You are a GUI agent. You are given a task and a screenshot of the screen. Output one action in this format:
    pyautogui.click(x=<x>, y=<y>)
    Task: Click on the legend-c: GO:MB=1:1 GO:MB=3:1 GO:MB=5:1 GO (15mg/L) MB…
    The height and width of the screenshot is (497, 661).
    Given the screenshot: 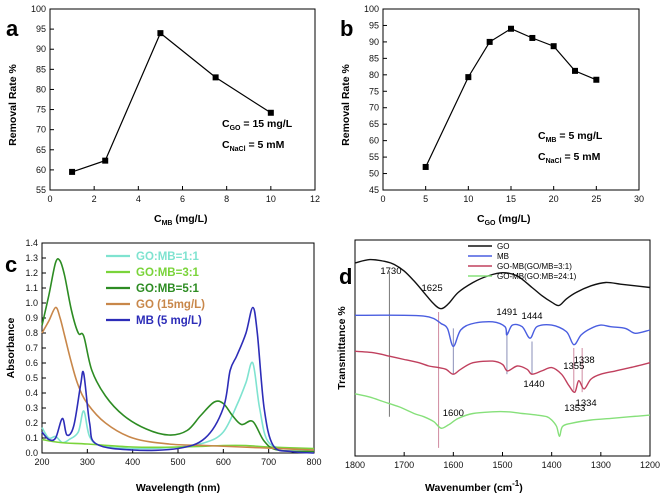 What is the action you would take?
    pyautogui.click(x=155, y=289)
    